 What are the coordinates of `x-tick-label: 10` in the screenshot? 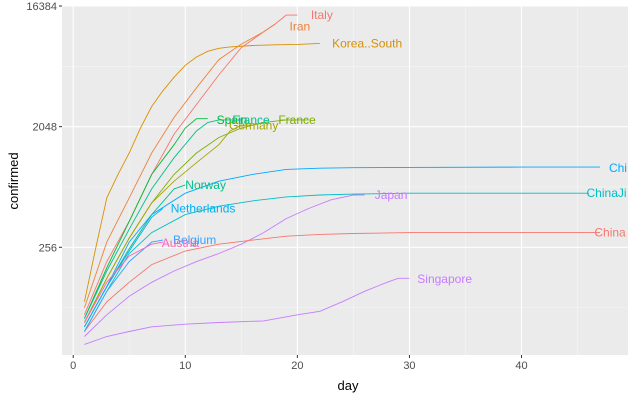 It's located at (185, 366).